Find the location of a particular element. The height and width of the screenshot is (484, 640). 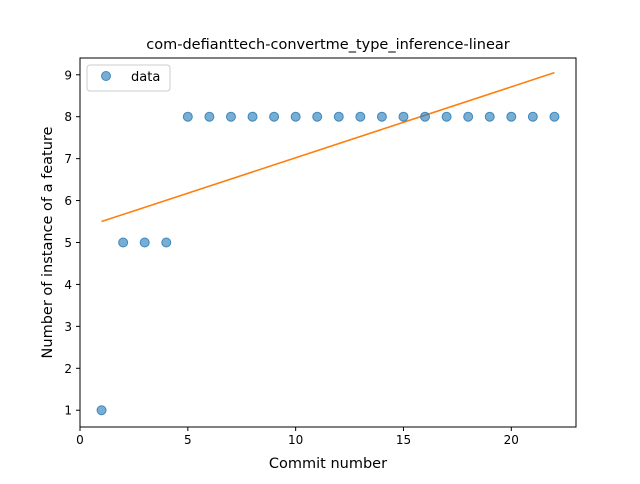

legend-marker is located at coordinates (106, 76).